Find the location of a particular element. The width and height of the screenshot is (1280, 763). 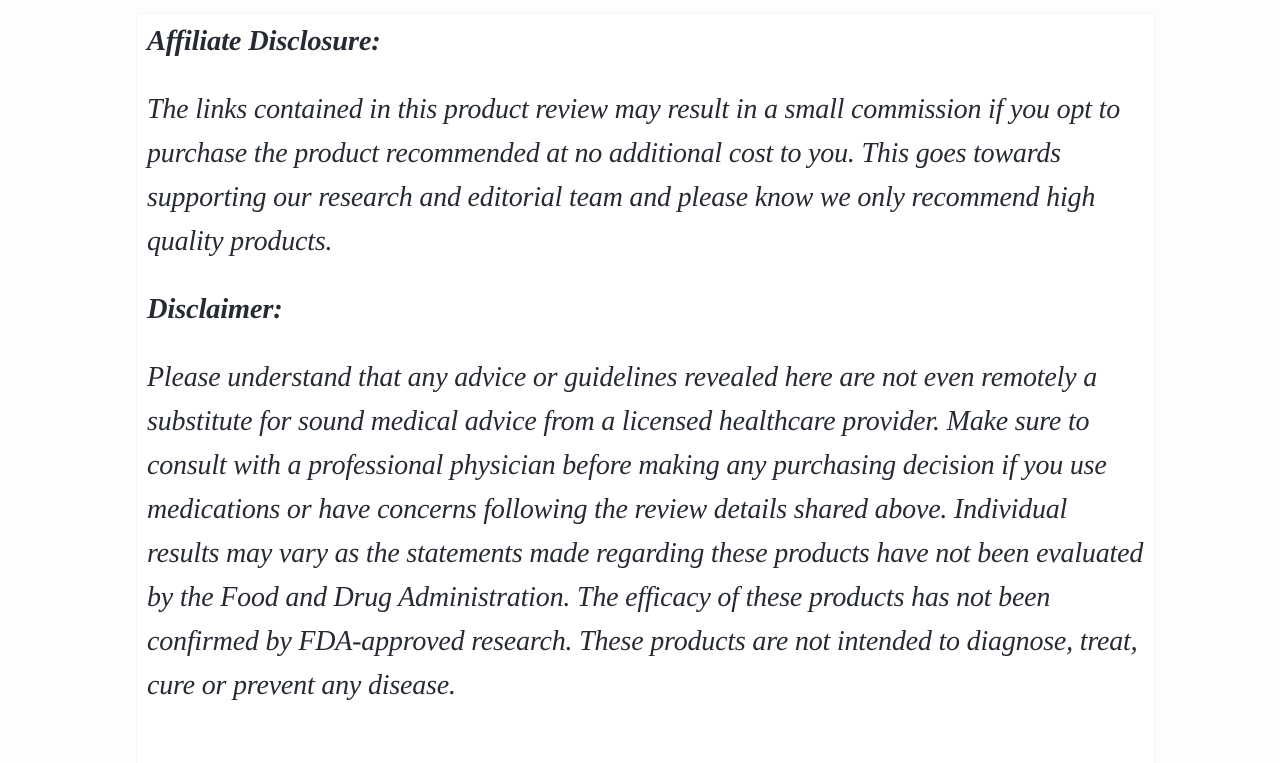

disclaimer-heading: Disclaimer: is located at coordinates (215, 309).